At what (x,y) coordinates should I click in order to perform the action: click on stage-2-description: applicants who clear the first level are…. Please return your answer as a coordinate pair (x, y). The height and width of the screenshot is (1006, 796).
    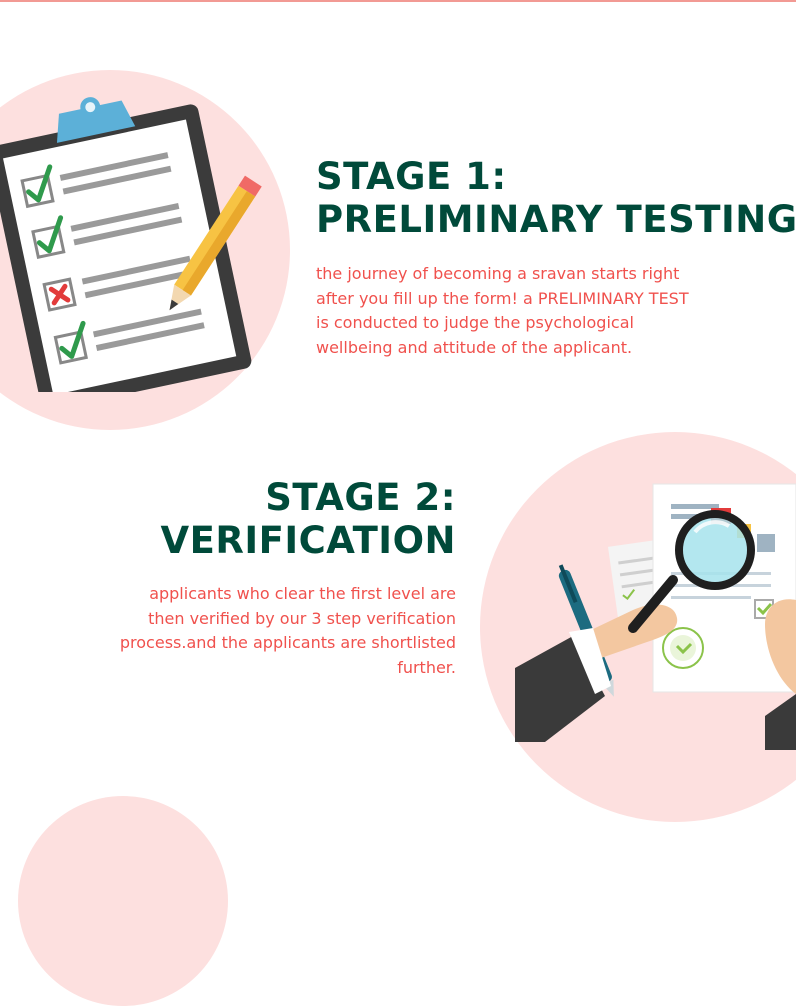
    Looking at the image, I should click on (263, 631).